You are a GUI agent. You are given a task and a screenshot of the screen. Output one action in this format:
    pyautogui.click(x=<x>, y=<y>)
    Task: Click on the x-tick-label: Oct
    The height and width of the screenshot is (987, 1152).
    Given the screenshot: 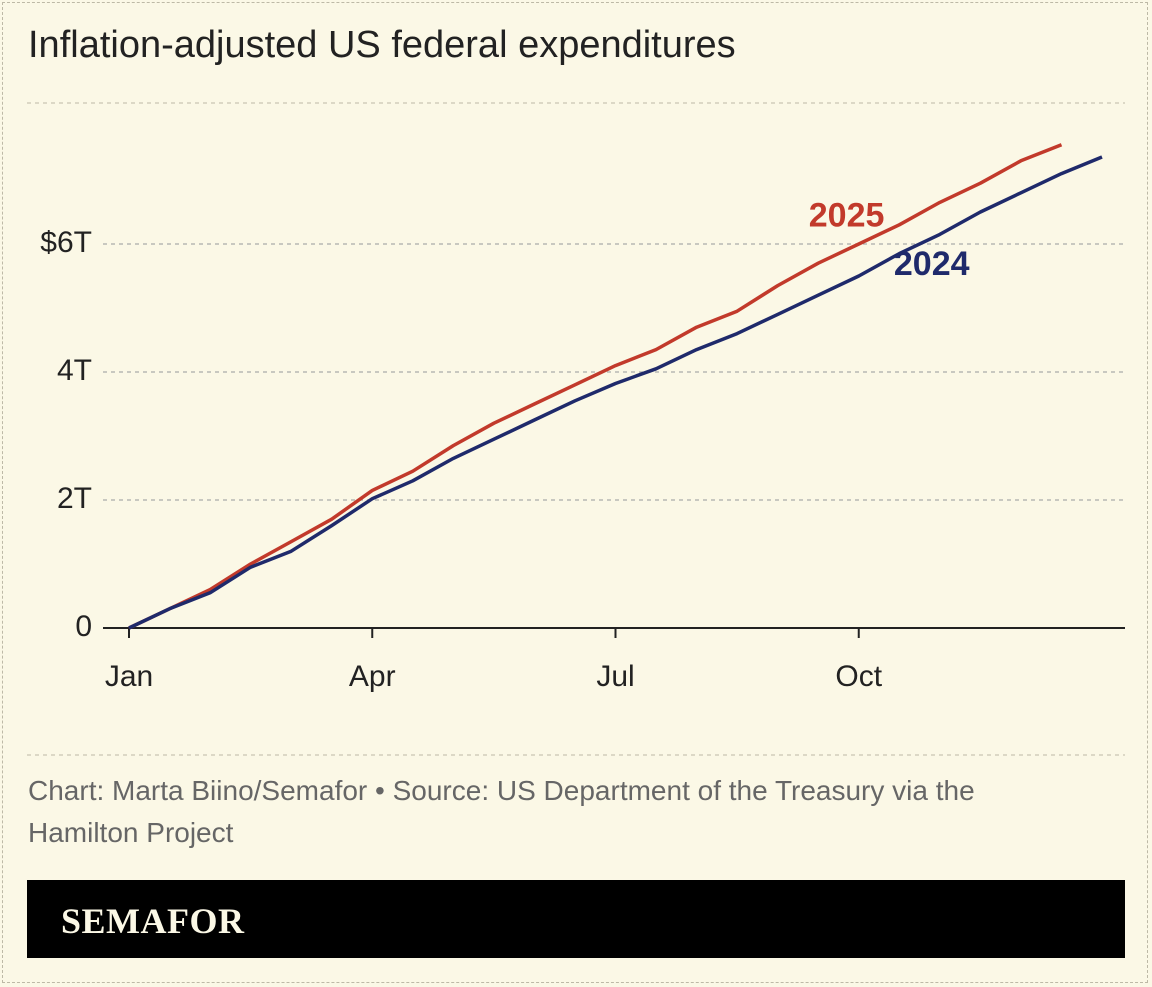 What is the action you would take?
    pyautogui.click(x=858, y=676)
    